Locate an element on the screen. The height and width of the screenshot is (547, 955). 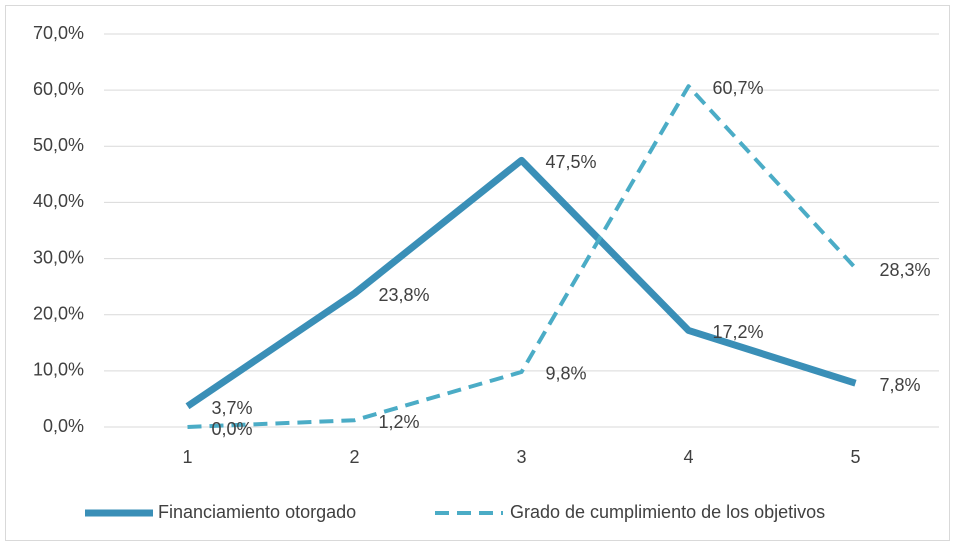
y-tick-label: 20,0% is located at coordinates (58, 313).